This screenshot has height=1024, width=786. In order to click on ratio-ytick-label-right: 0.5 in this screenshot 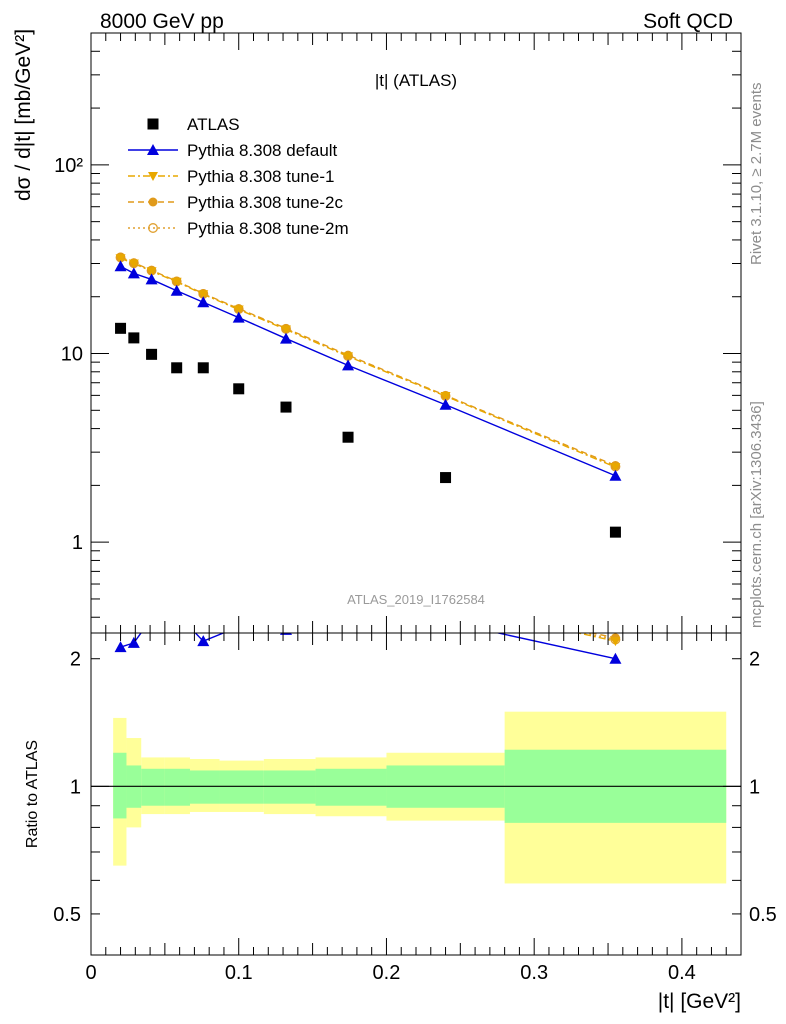, I will do `click(763, 915)`.